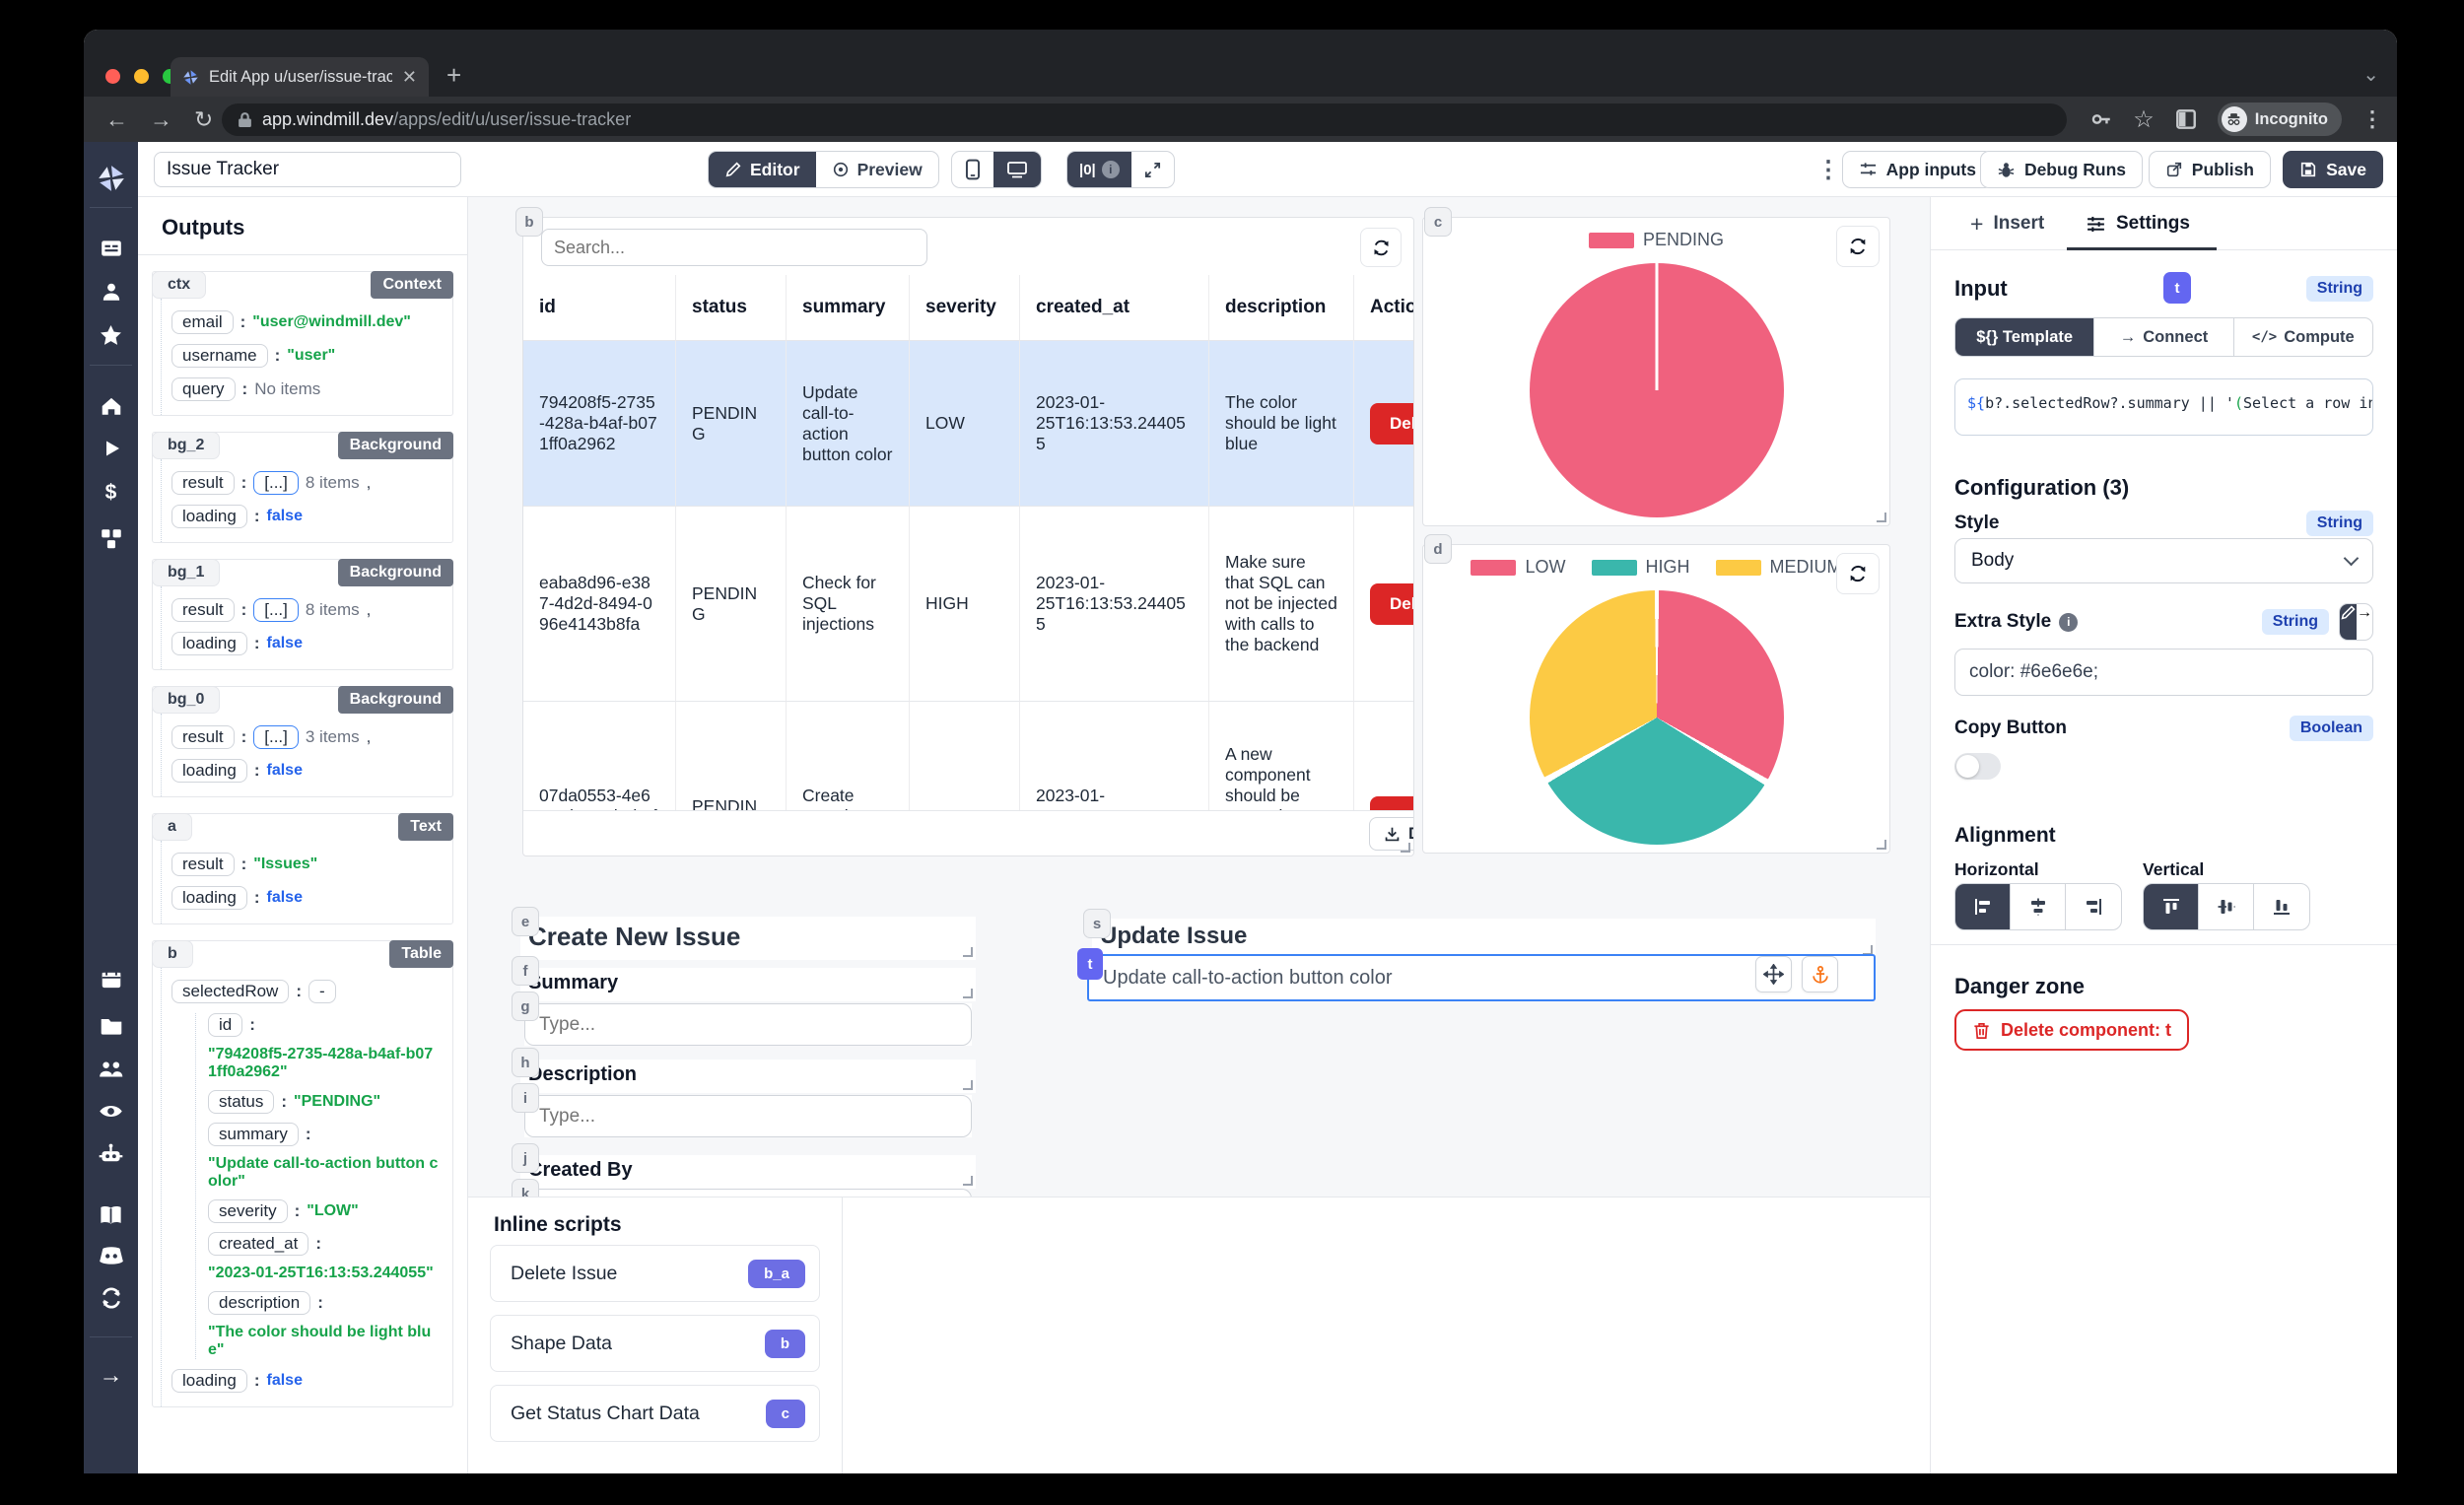 This screenshot has height=1505, width=2464. I want to click on table-cell: eaba8d96-e387-4d2d-8494-096e4143b8fa, so click(599, 603).